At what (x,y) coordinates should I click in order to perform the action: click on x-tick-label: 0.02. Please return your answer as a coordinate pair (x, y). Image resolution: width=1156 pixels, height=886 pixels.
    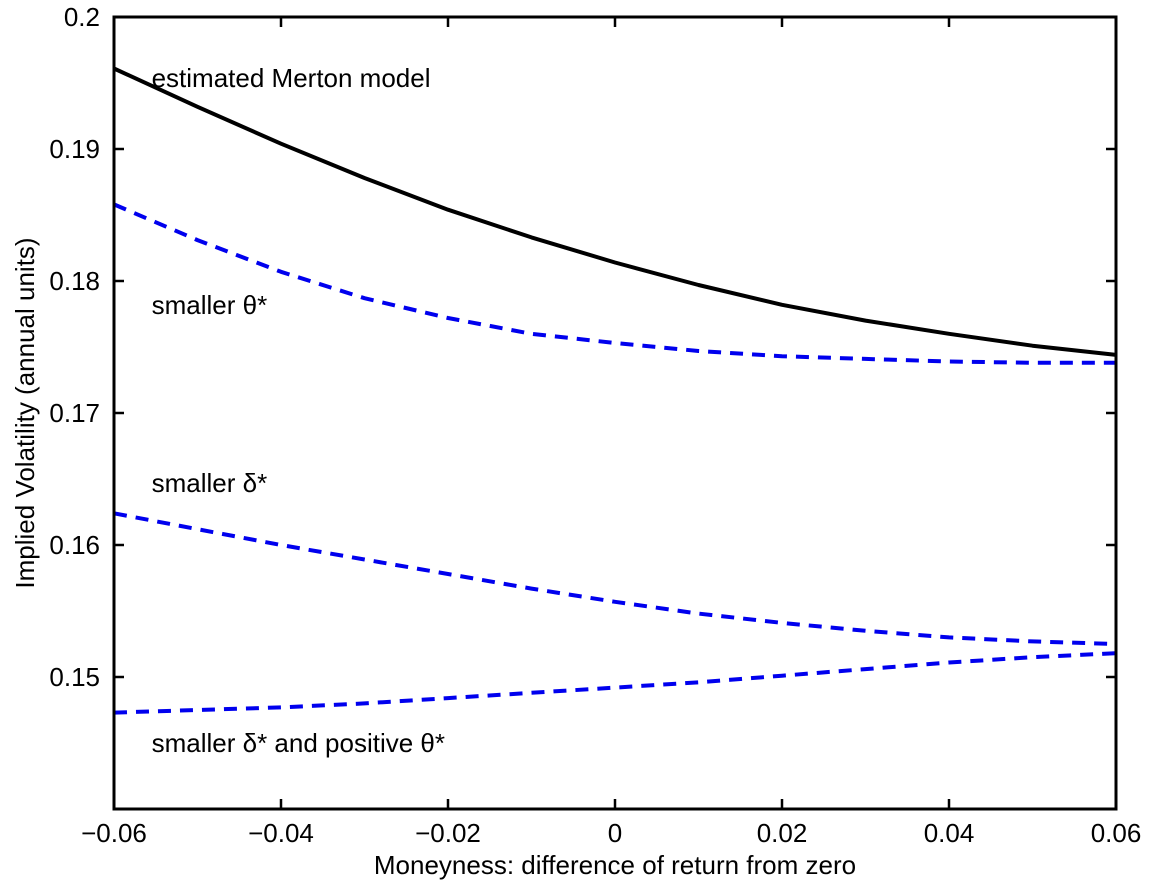
    Looking at the image, I should click on (782, 833).